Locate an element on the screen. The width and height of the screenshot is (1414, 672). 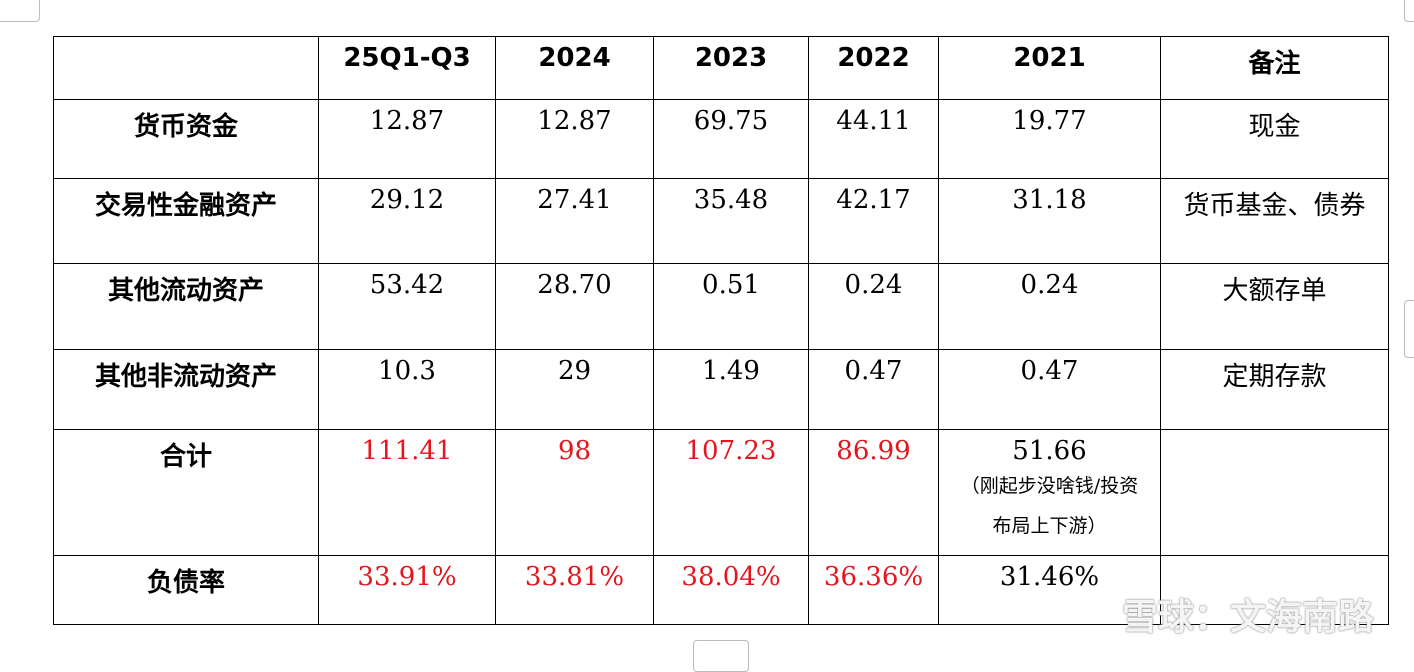
row-label: 负债率 is located at coordinates (186, 590).